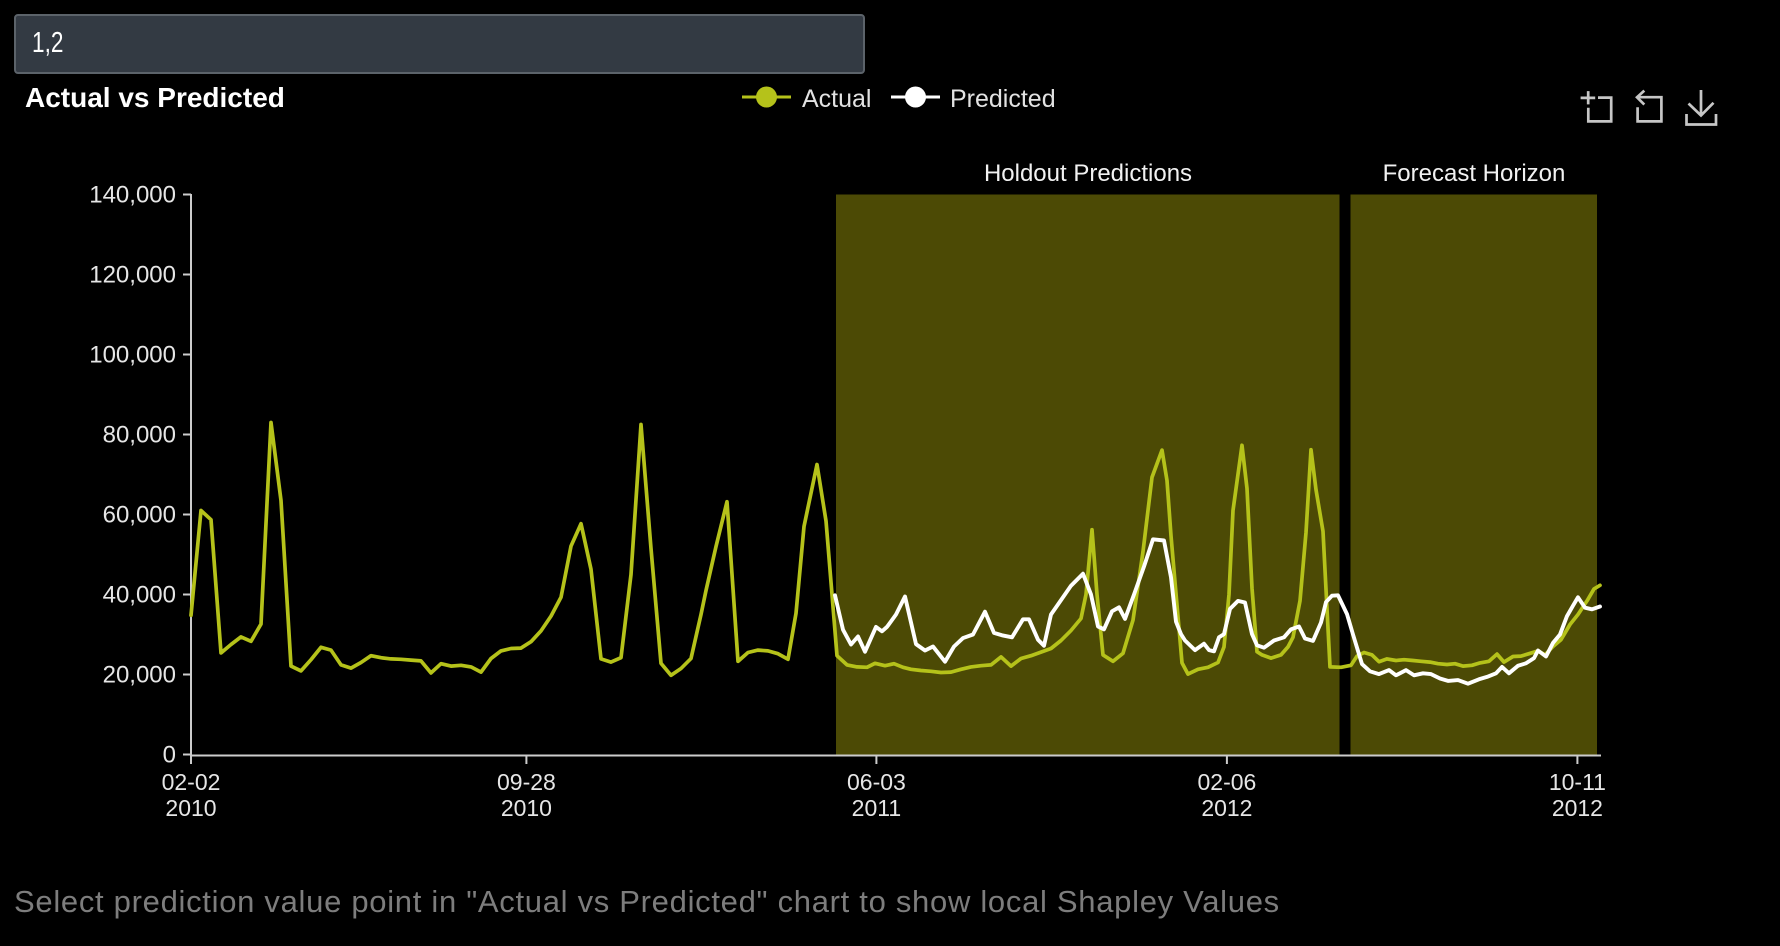 The image size is (1780, 946). Describe the element at coordinates (1088, 173) in the screenshot. I see `svg-text: Holdout Predictions` at that location.